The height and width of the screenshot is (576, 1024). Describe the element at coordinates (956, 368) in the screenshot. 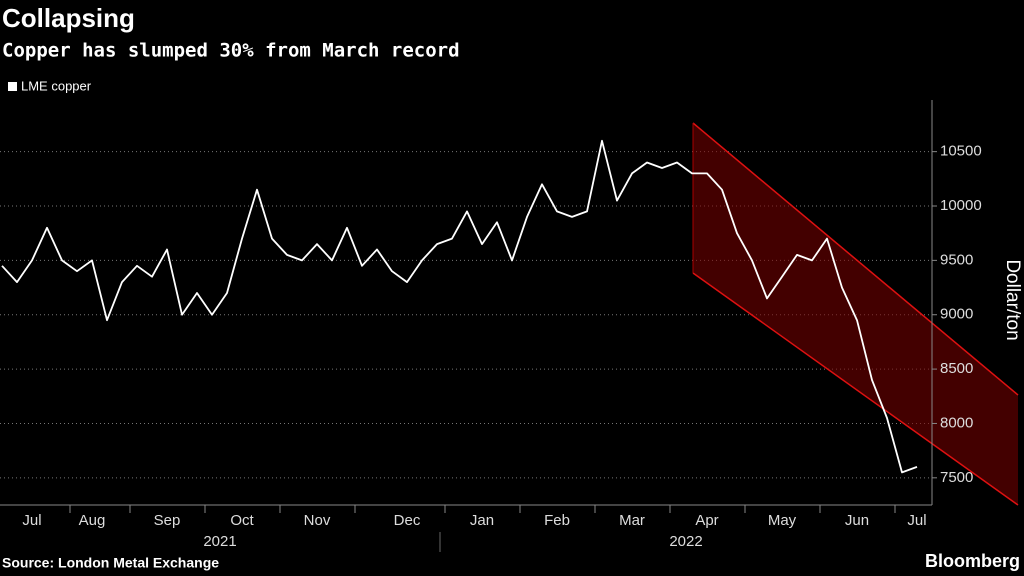

I see `y-tick-label: 8500` at that location.